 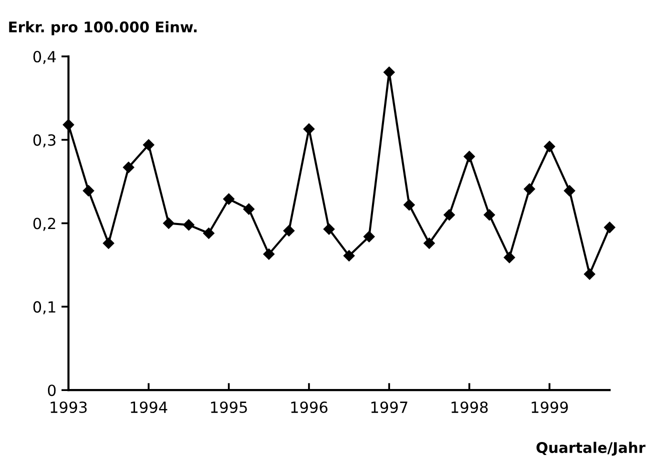 What do you see at coordinates (44, 307) in the screenshot?
I see `y-tick-label: 0,1` at bounding box center [44, 307].